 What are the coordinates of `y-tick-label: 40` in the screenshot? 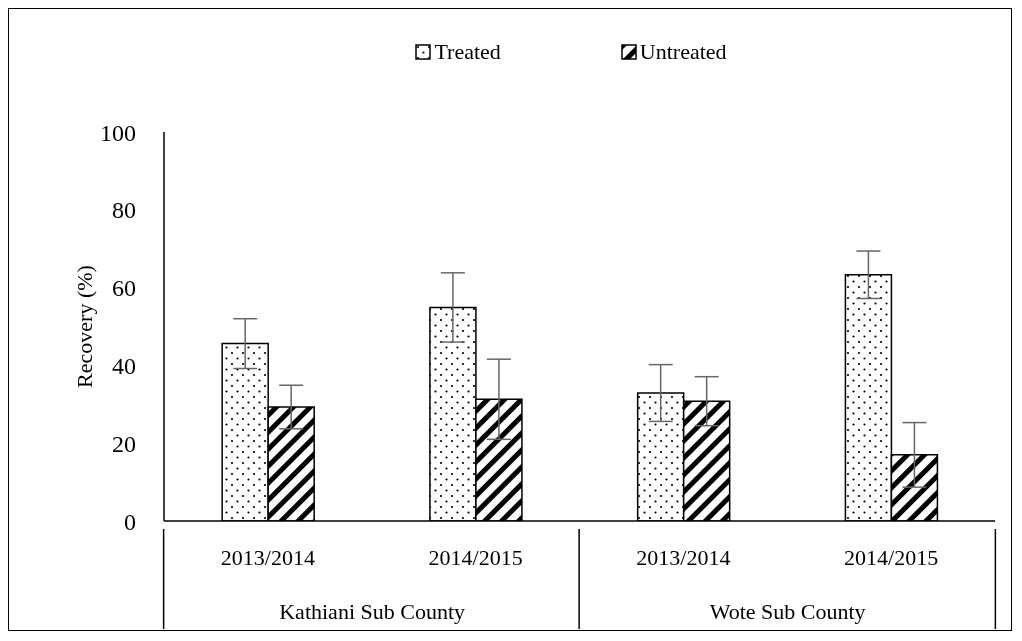 It's located at (124, 365).